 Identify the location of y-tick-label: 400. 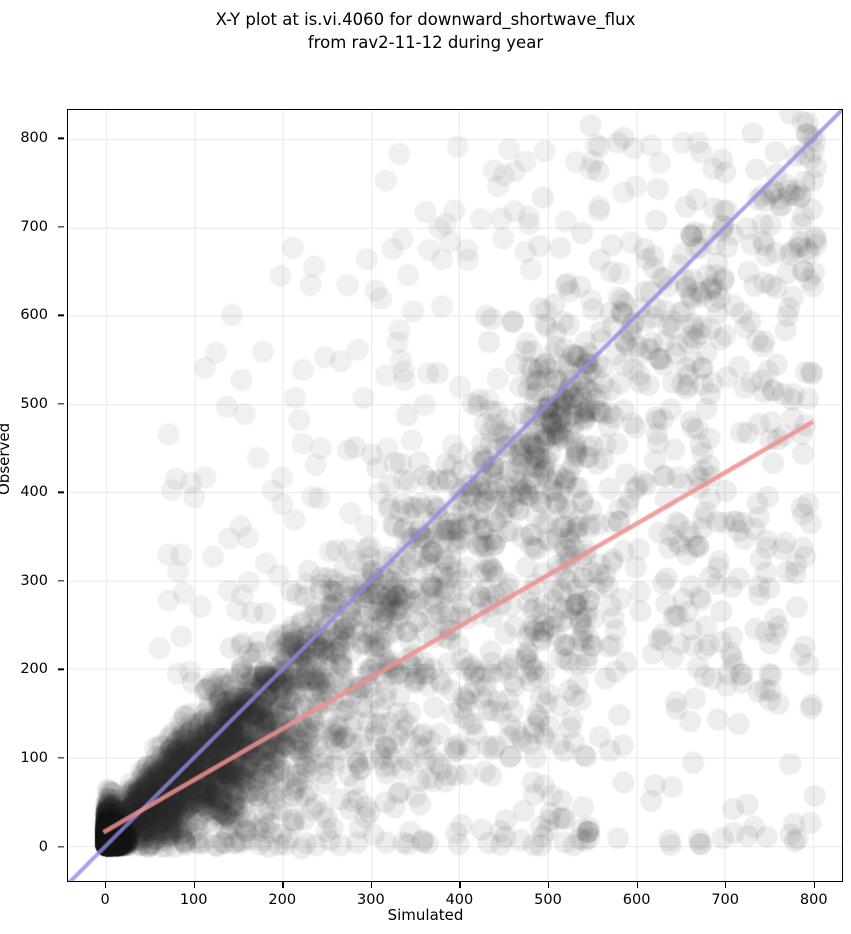
(34, 492).